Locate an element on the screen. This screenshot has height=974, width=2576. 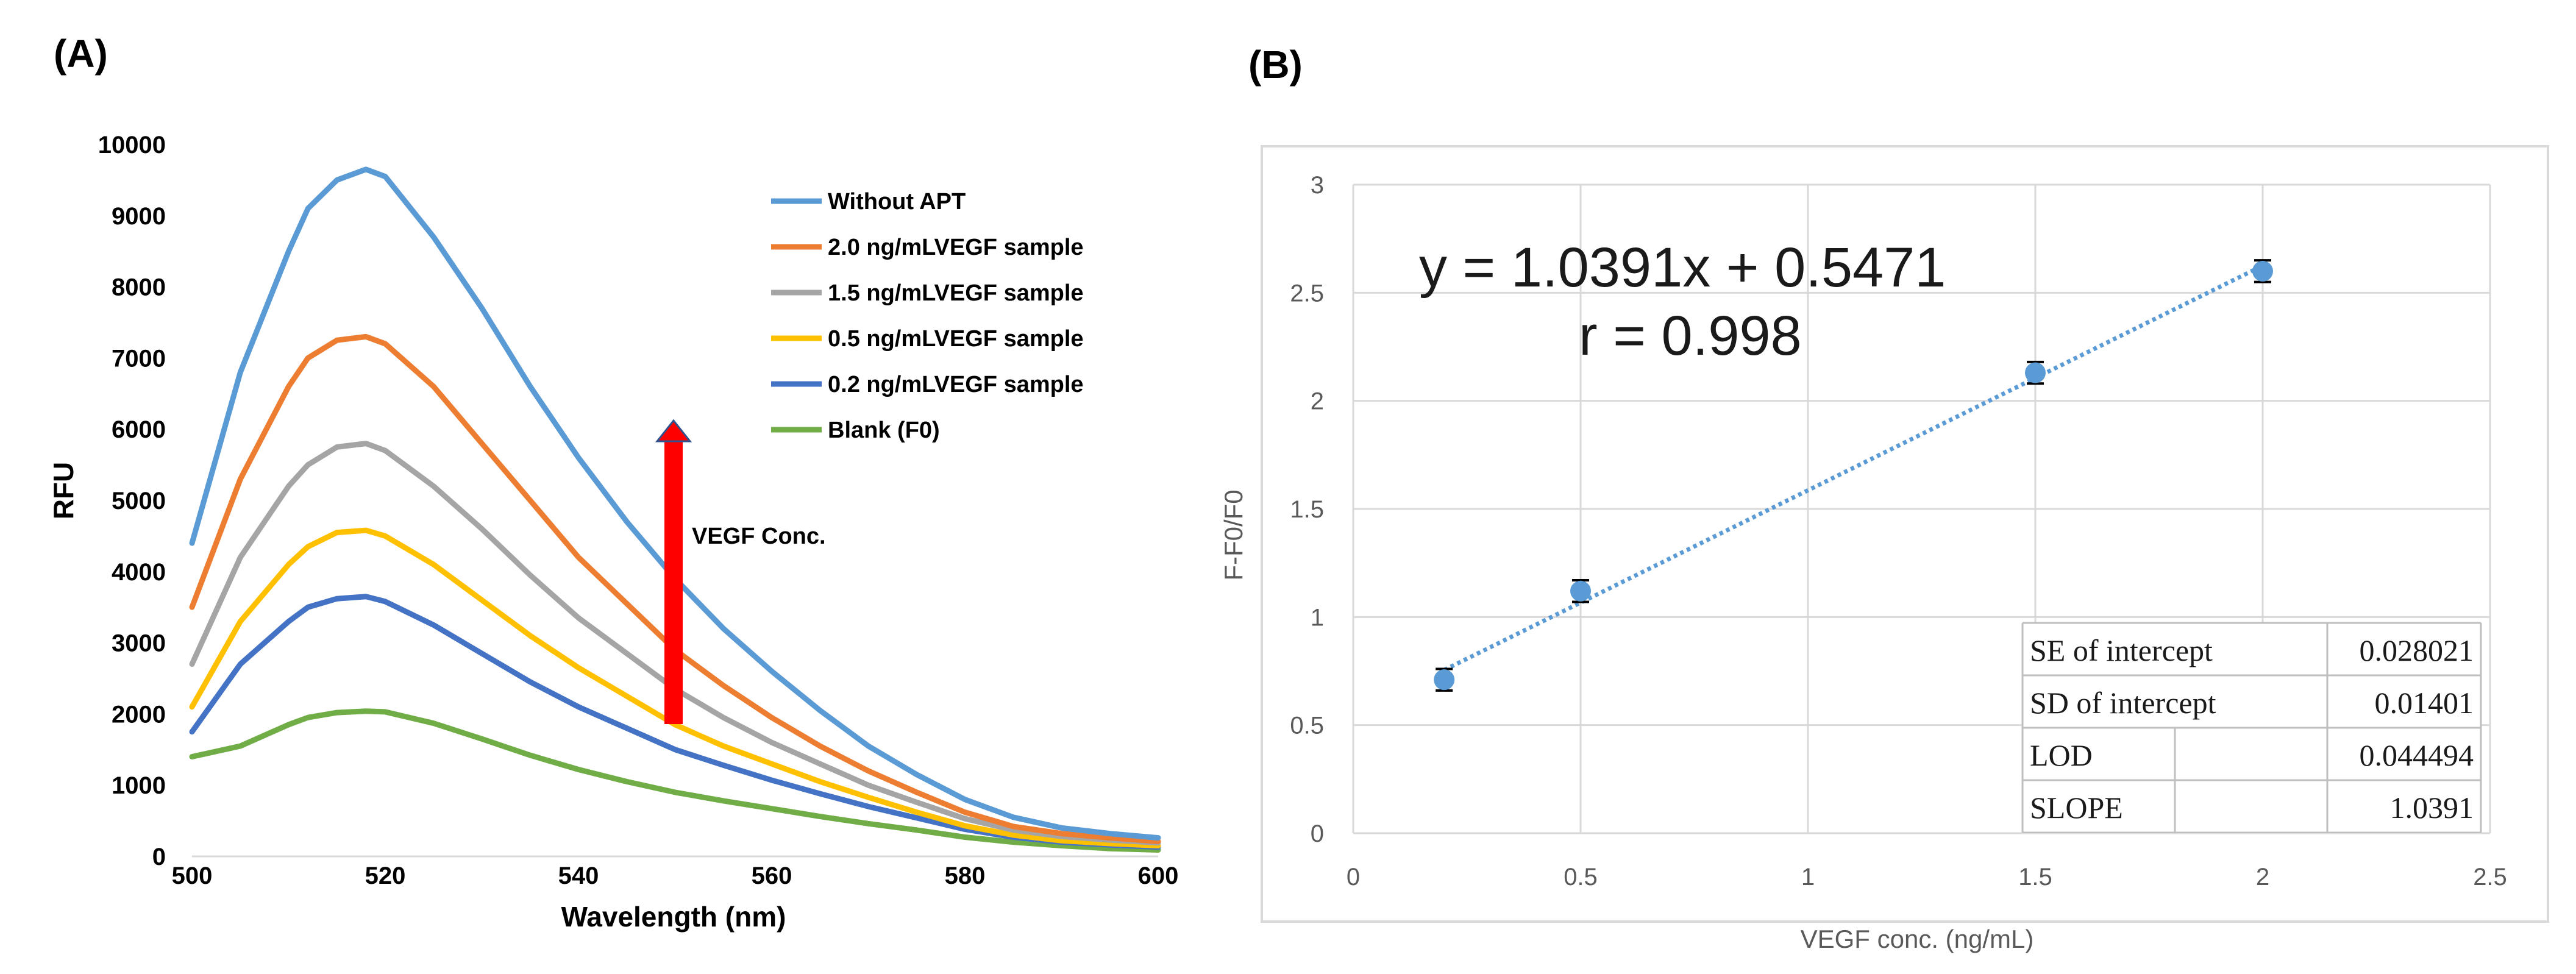
correlation-coefficient: r = 0.998 is located at coordinates (1690, 336).